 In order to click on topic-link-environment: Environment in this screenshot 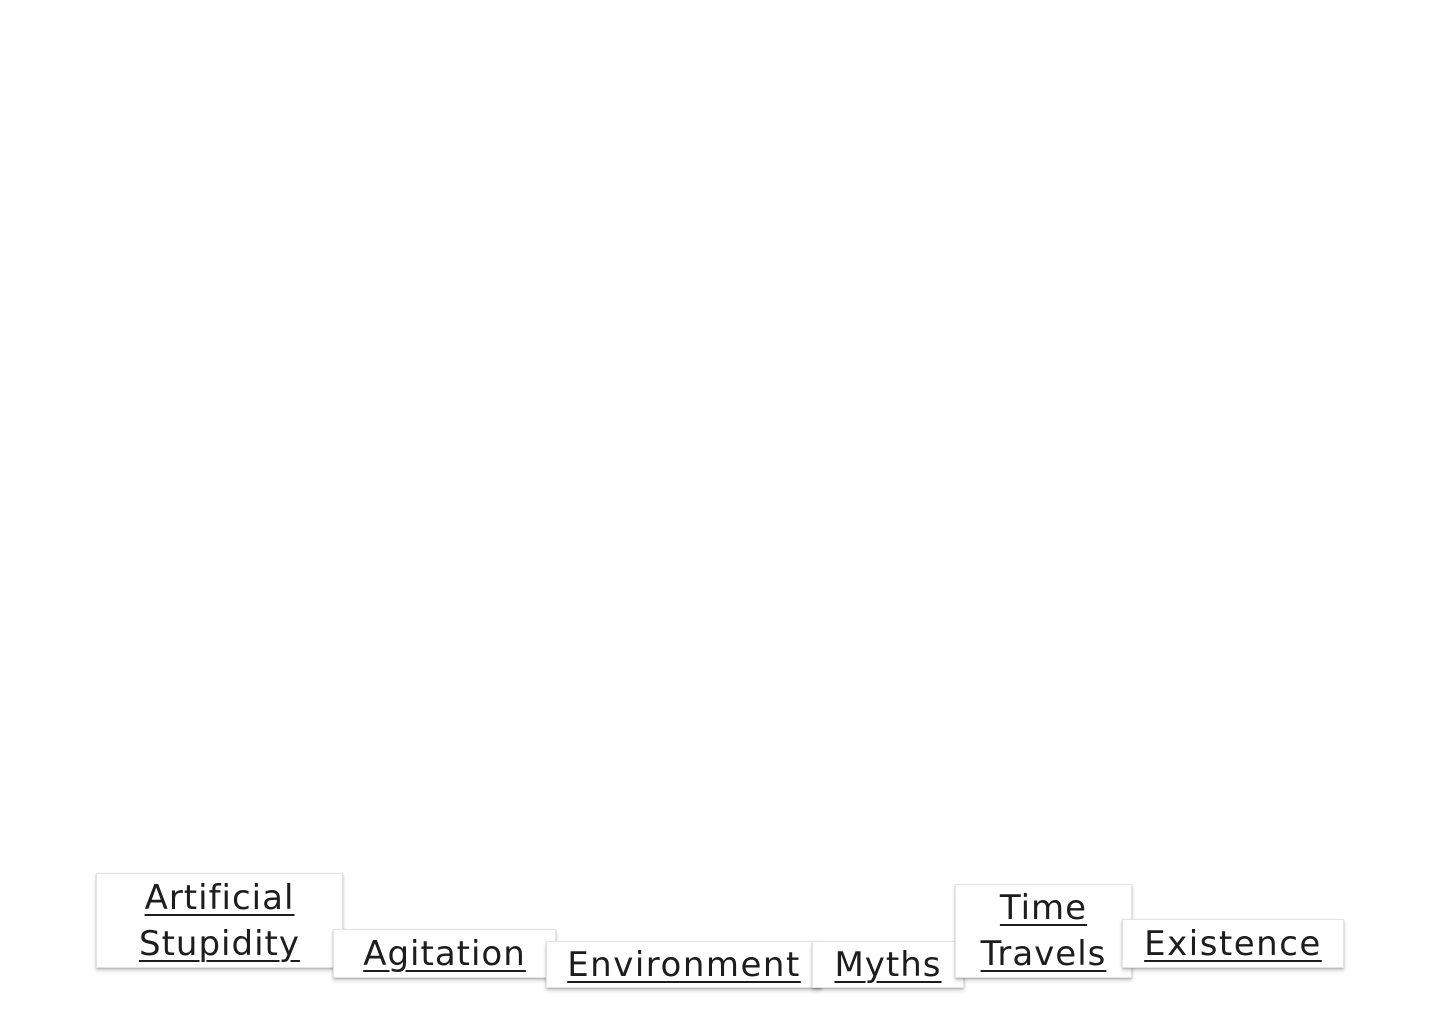, I will do `click(684, 964)`.